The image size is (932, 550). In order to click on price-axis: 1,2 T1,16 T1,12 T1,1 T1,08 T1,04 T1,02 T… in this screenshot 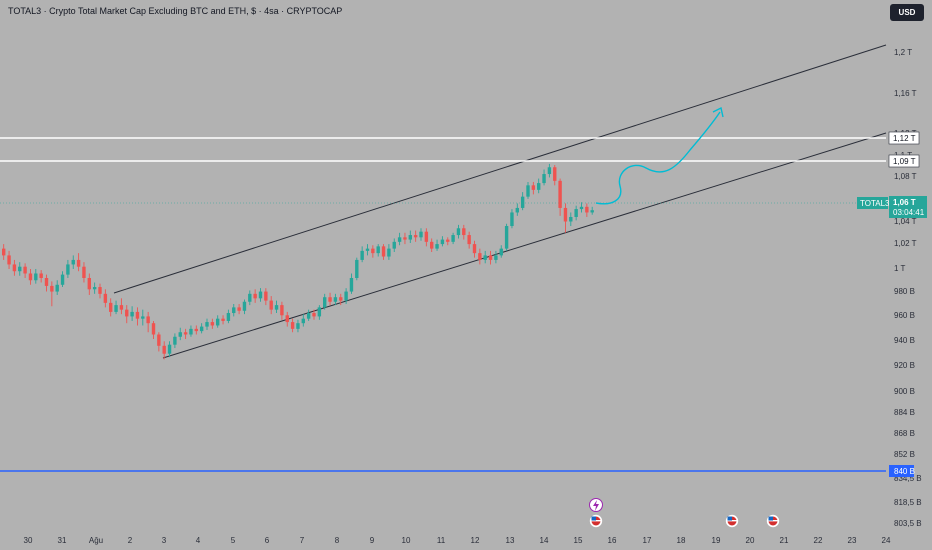, I will do `click(908, 288)`.